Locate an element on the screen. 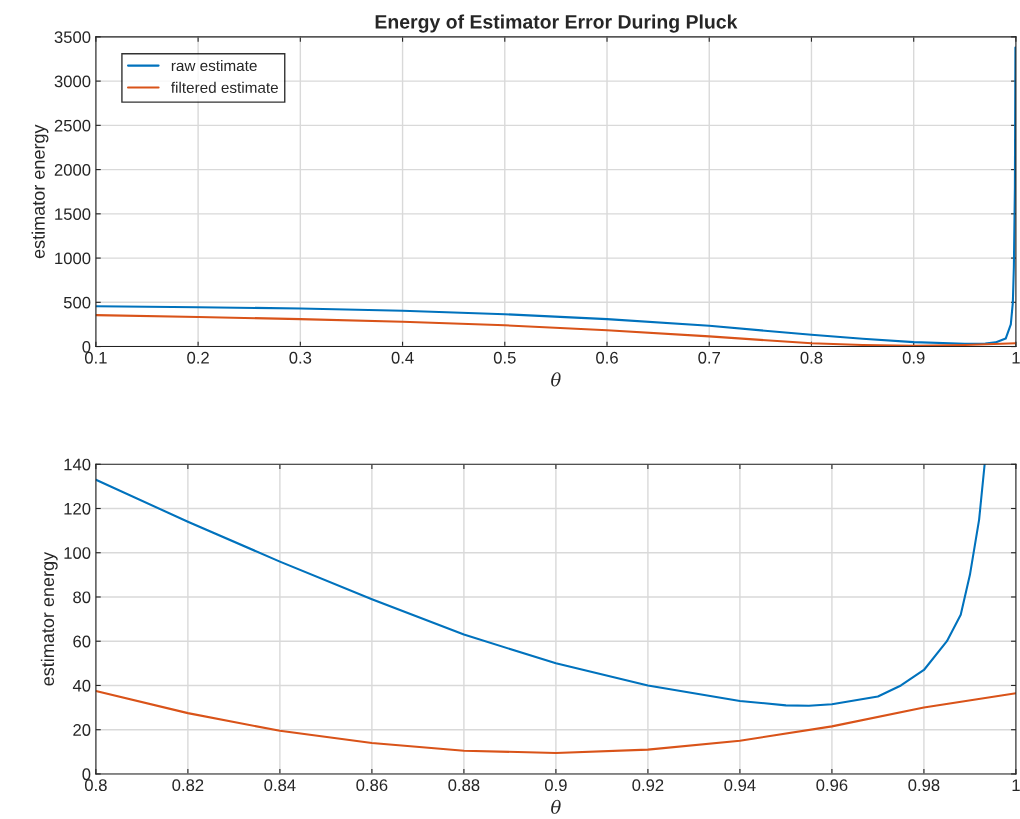 The width and height of the screenshot is (1020, 819). x-tick-label: 0.2 is located at coordinates (198, 357).